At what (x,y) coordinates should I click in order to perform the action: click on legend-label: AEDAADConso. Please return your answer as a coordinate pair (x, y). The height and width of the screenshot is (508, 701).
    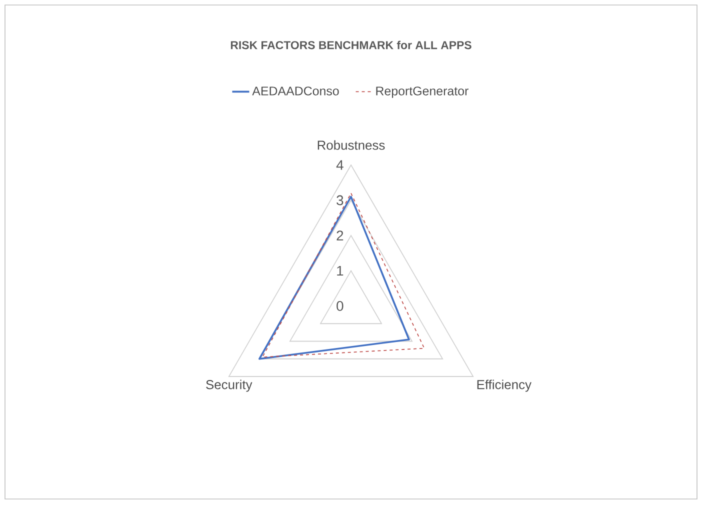
    Looking at the image, I should click on (295, 91).